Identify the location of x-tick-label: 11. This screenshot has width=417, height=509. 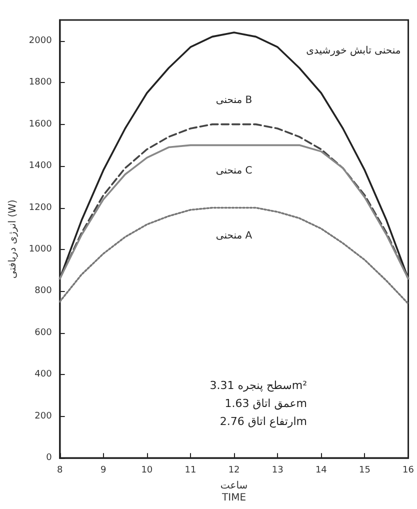
(190, 471).